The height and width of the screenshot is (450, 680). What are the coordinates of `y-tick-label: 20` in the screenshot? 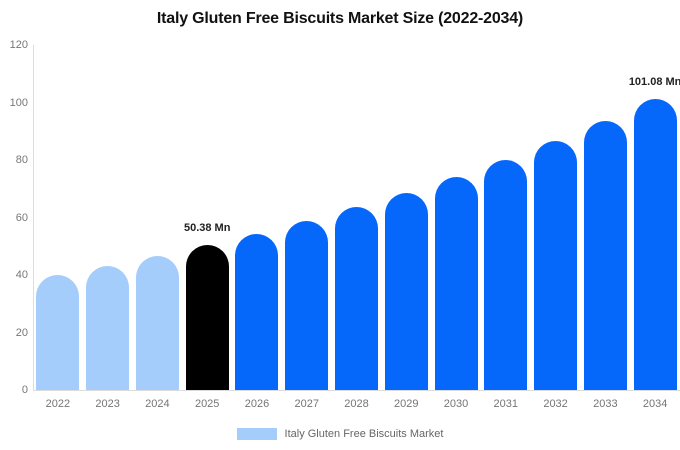 It's located at (21, 332).